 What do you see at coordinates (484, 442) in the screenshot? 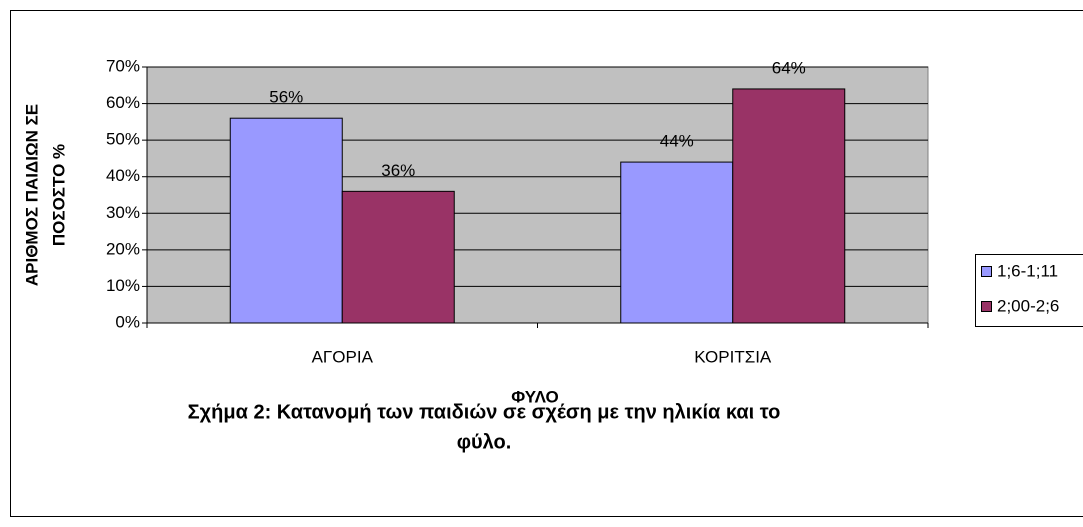
I see `caption: φύλο.` at bounding box center [484, 442].